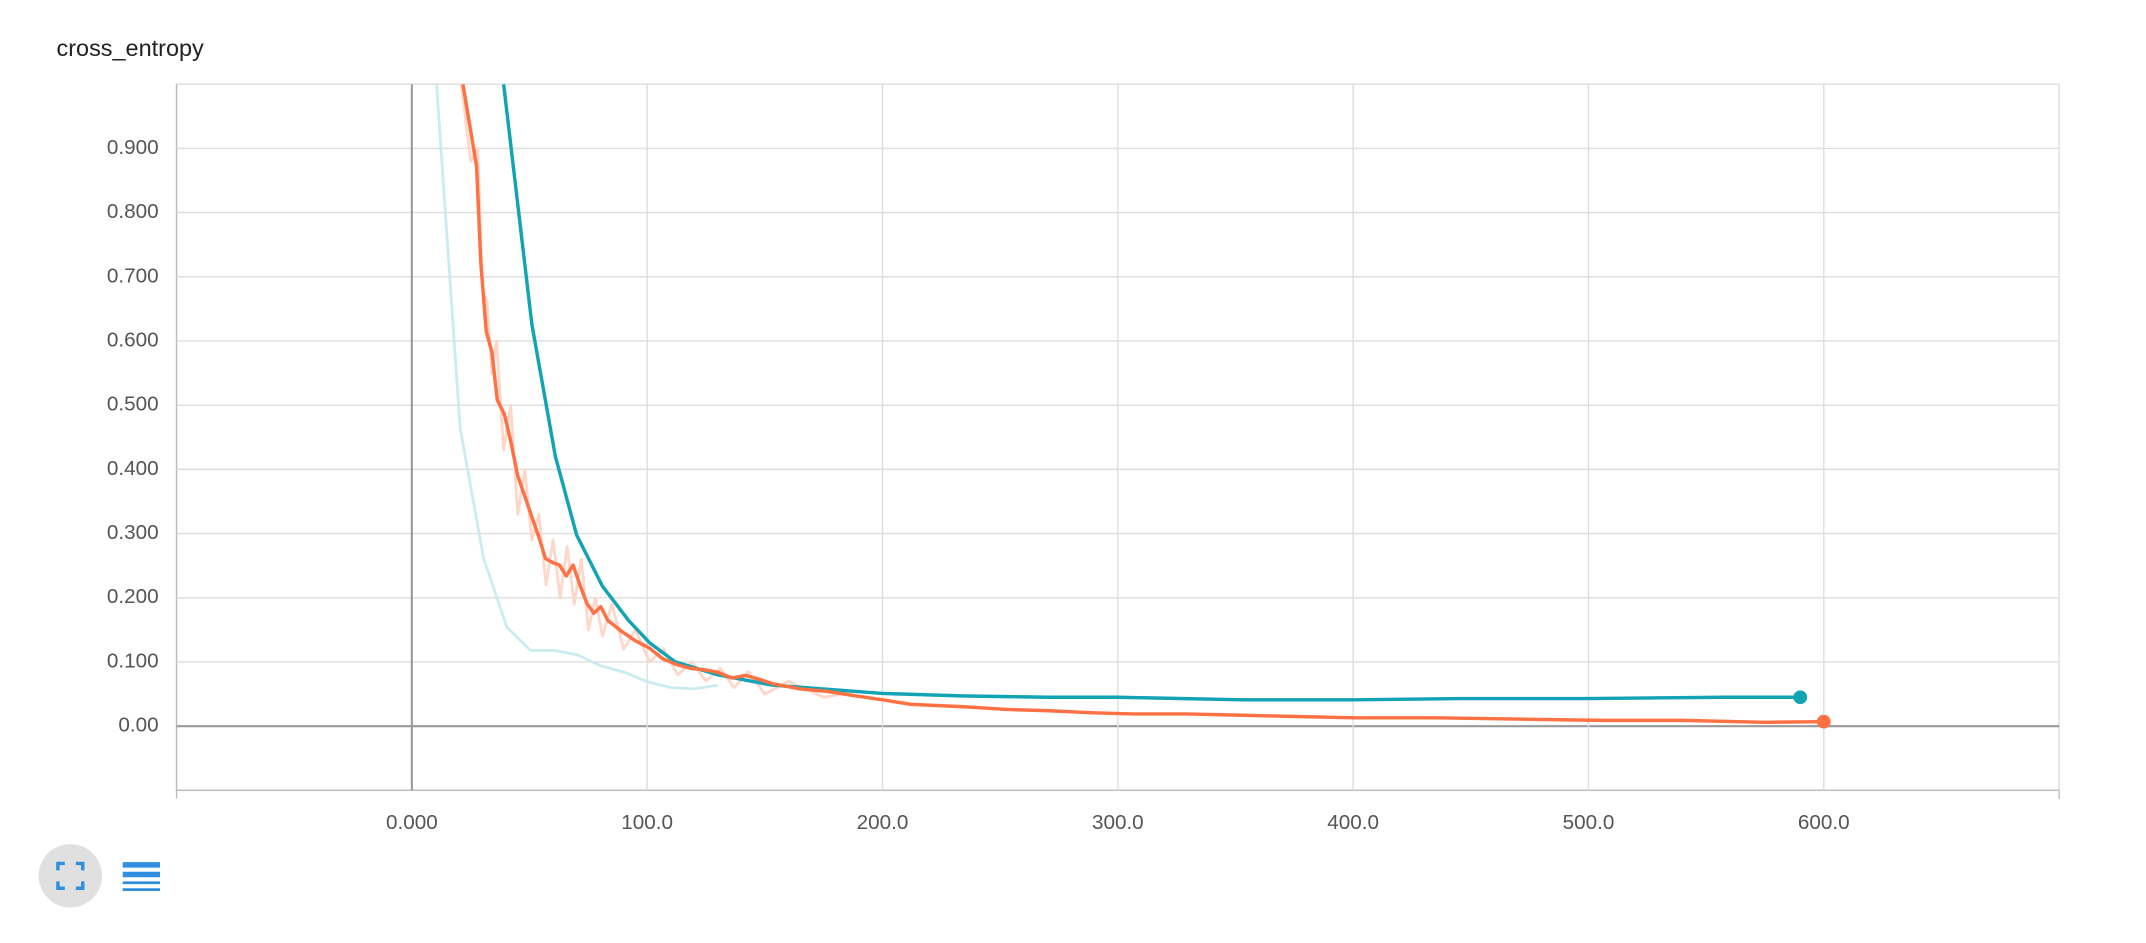 This screenshot has width=2146, height=943. I want to click on list-icon, so click(141, 877).